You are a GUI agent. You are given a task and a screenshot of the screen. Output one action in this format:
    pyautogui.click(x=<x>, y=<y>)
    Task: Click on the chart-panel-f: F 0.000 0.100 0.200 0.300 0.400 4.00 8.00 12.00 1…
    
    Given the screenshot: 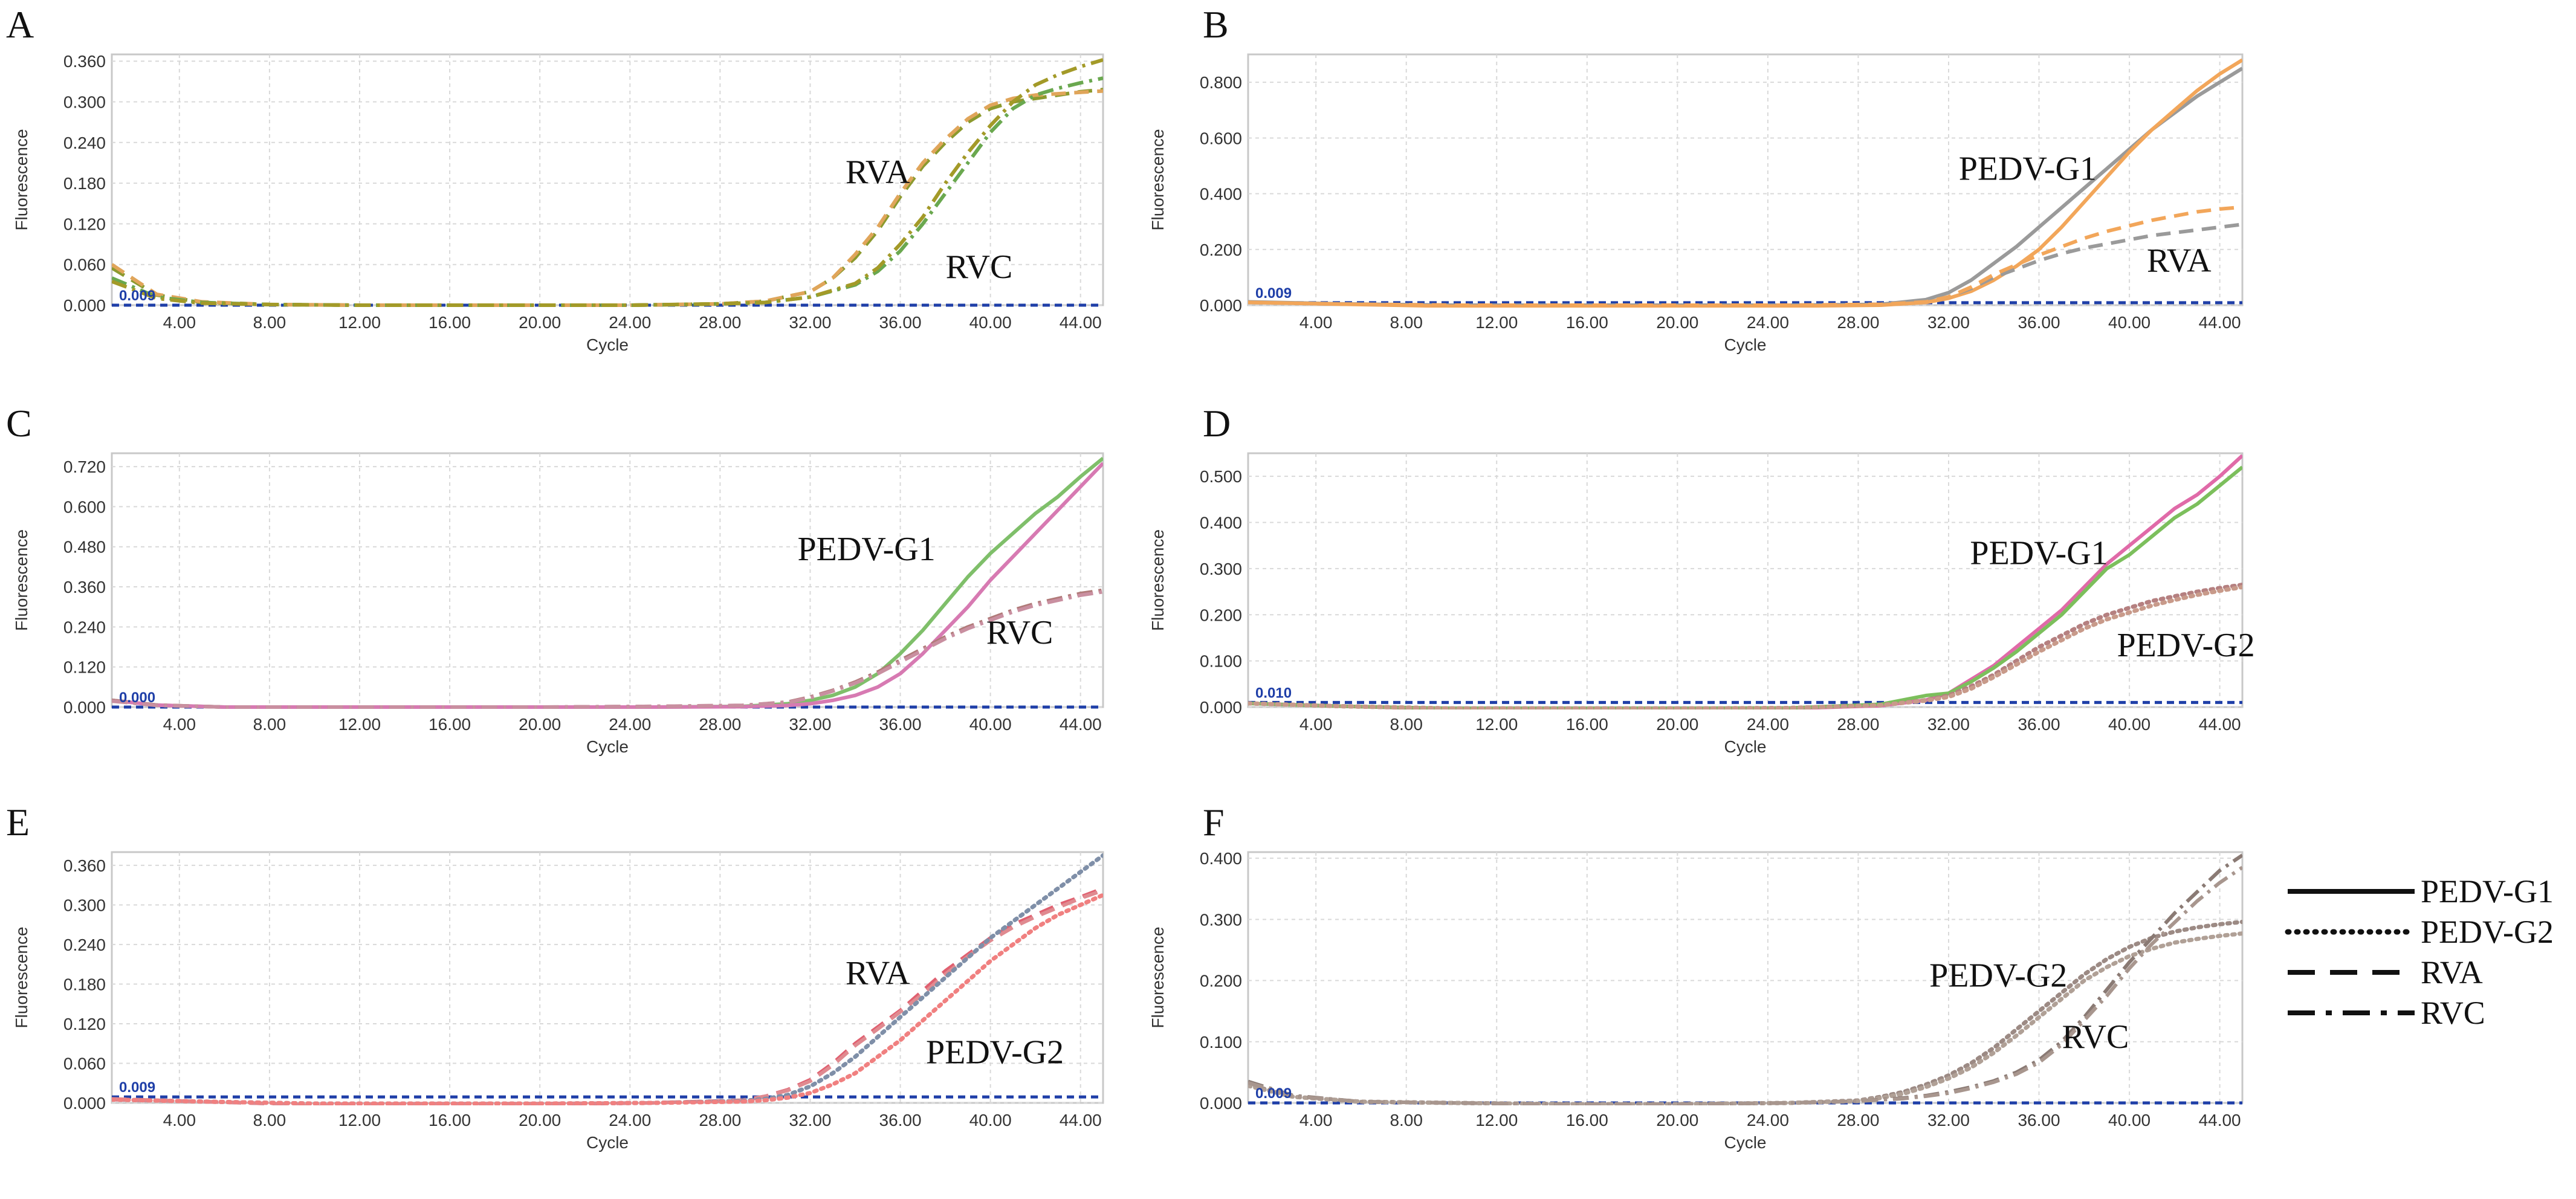 What is the action you would take?
    pyautogui.click(x=1696, y=976)
    